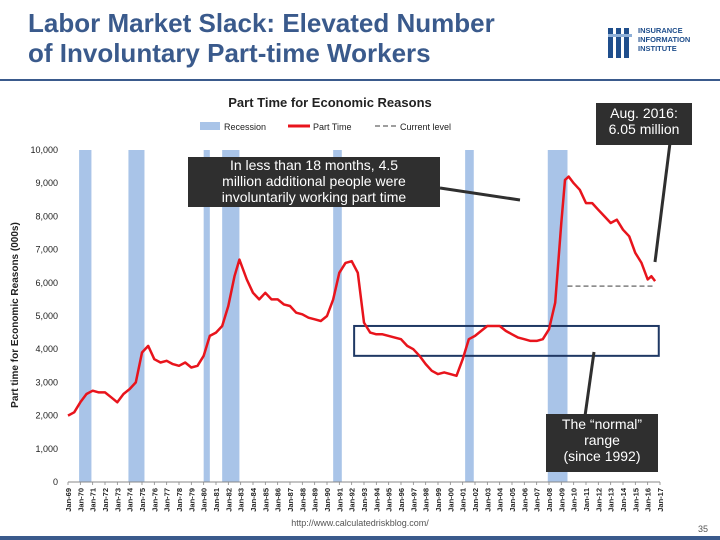  What do you see at coordinates (204, 500) in the screenshot?
I see `x-tick-label: Jan-80` at bounding box center [204, 500].